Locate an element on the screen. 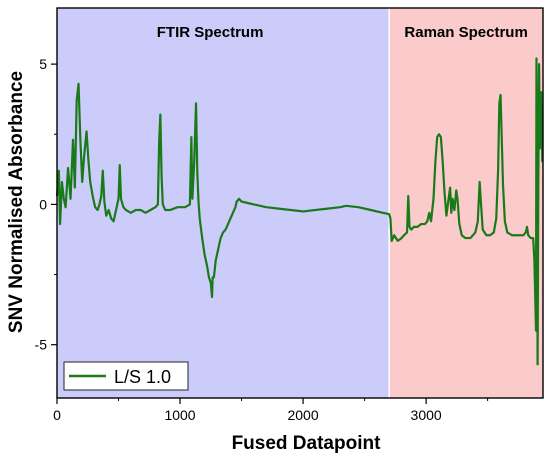  region-label-ftir-spectrum: FTIR Spectrum is located at coordinates (210, 32).